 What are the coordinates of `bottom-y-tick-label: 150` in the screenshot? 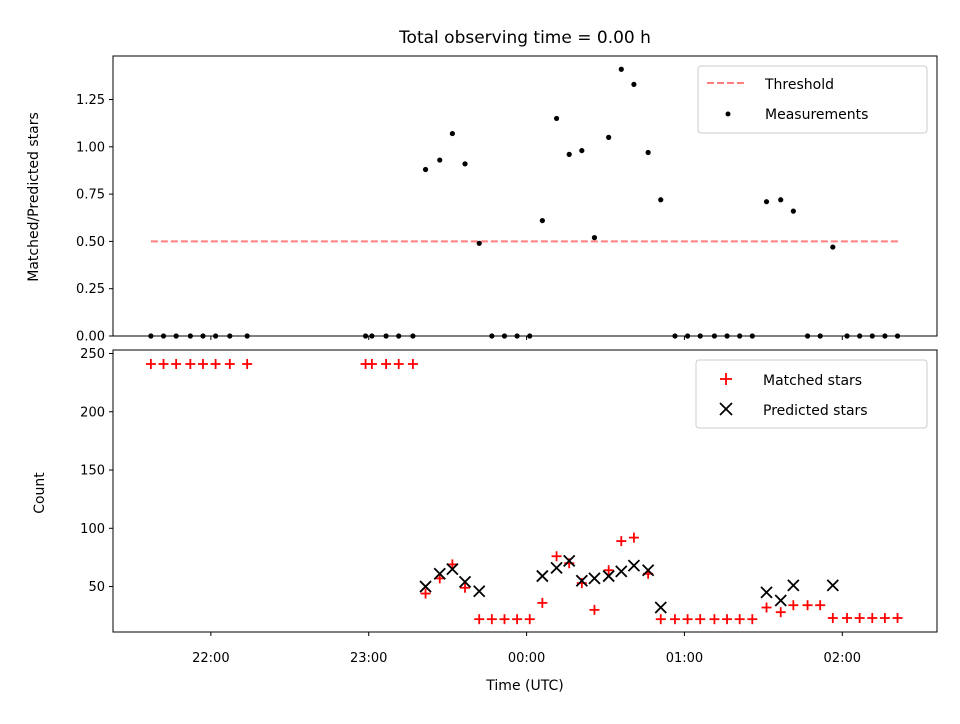 It's located at (92, 471).